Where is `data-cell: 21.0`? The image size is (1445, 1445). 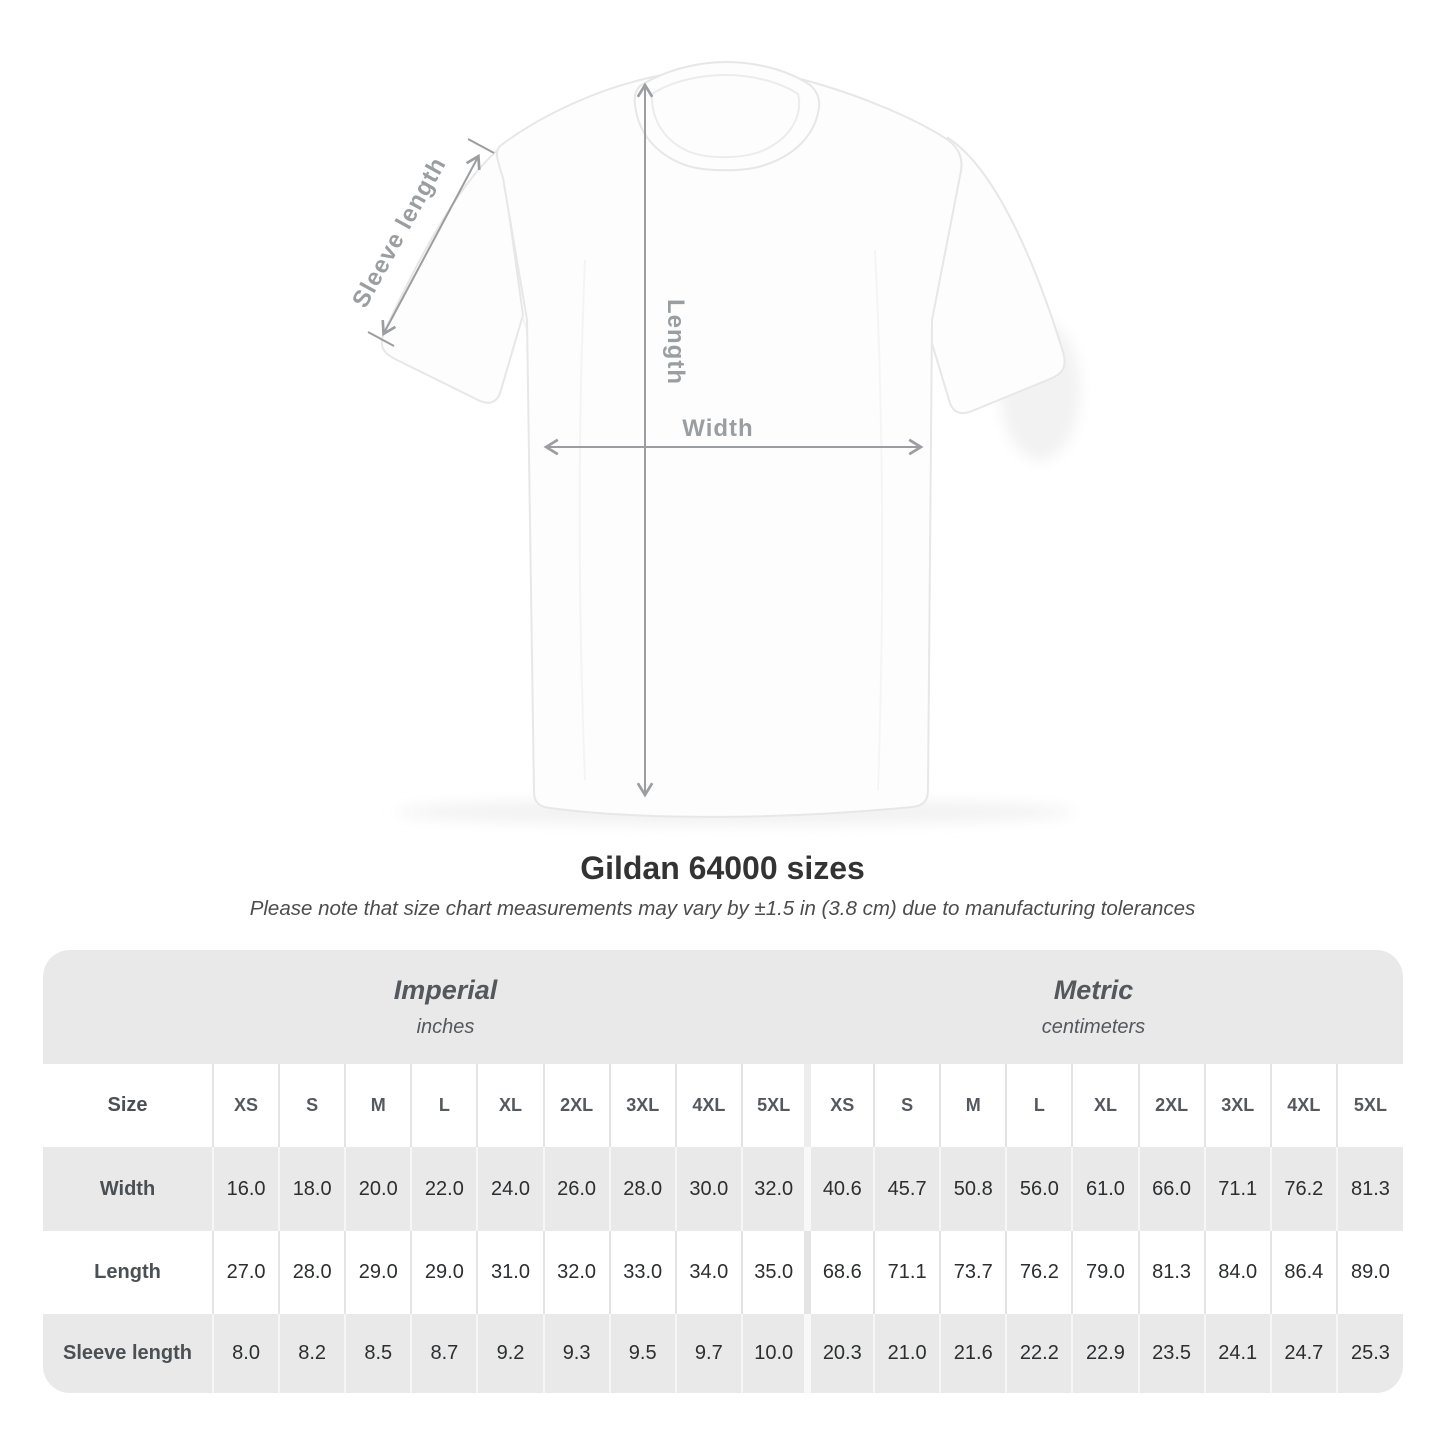 data-cell: 21.0 is located at coordinates (907, 1353).